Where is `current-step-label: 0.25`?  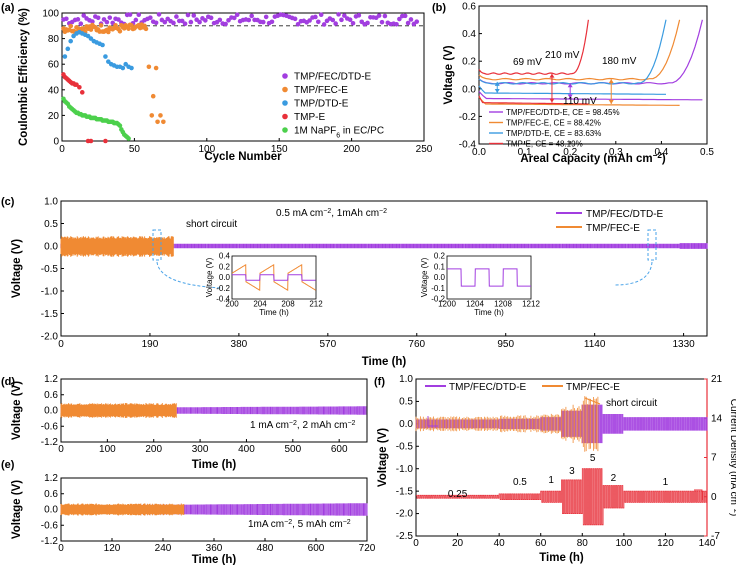 current-step-label: 0.25 is located at coordinates (458, 494).